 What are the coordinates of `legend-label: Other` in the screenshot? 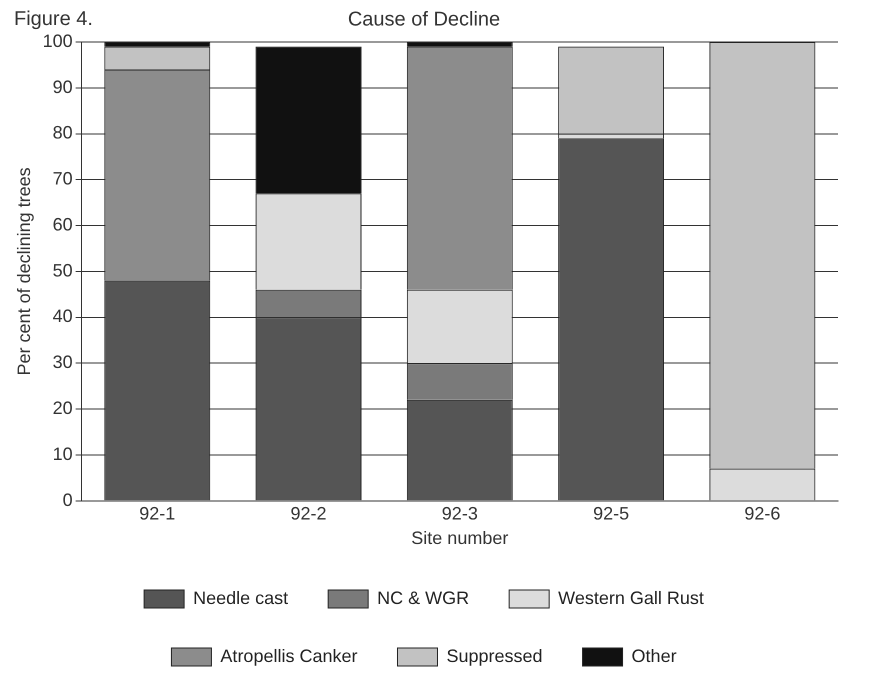 It's located at (654, 656).